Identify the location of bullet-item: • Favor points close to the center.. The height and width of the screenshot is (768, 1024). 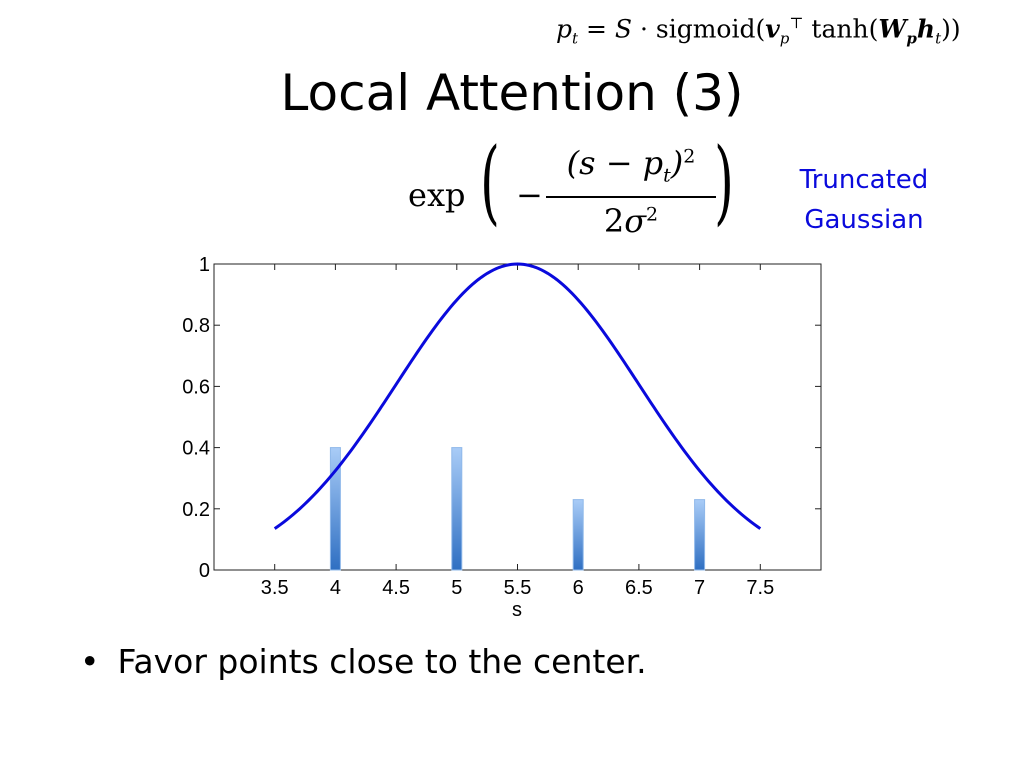
(363, 661).